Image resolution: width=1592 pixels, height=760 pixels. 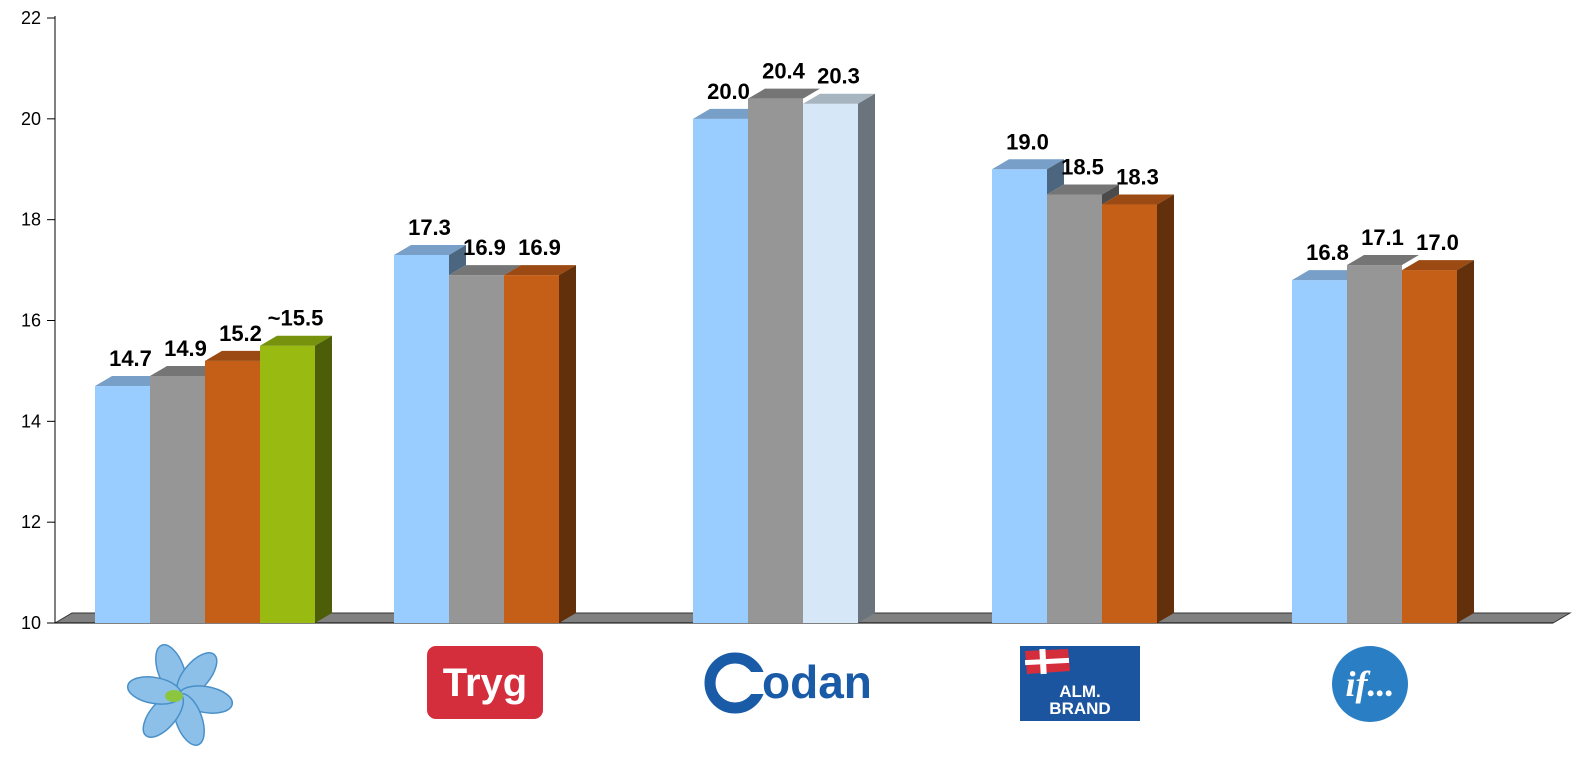 I want to click on if-logo-circle, so click(x=1370, y=684).